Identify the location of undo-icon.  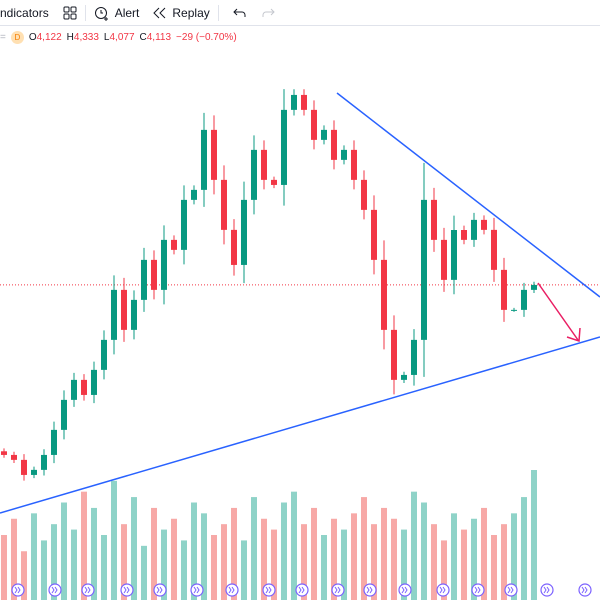
(240, 13).